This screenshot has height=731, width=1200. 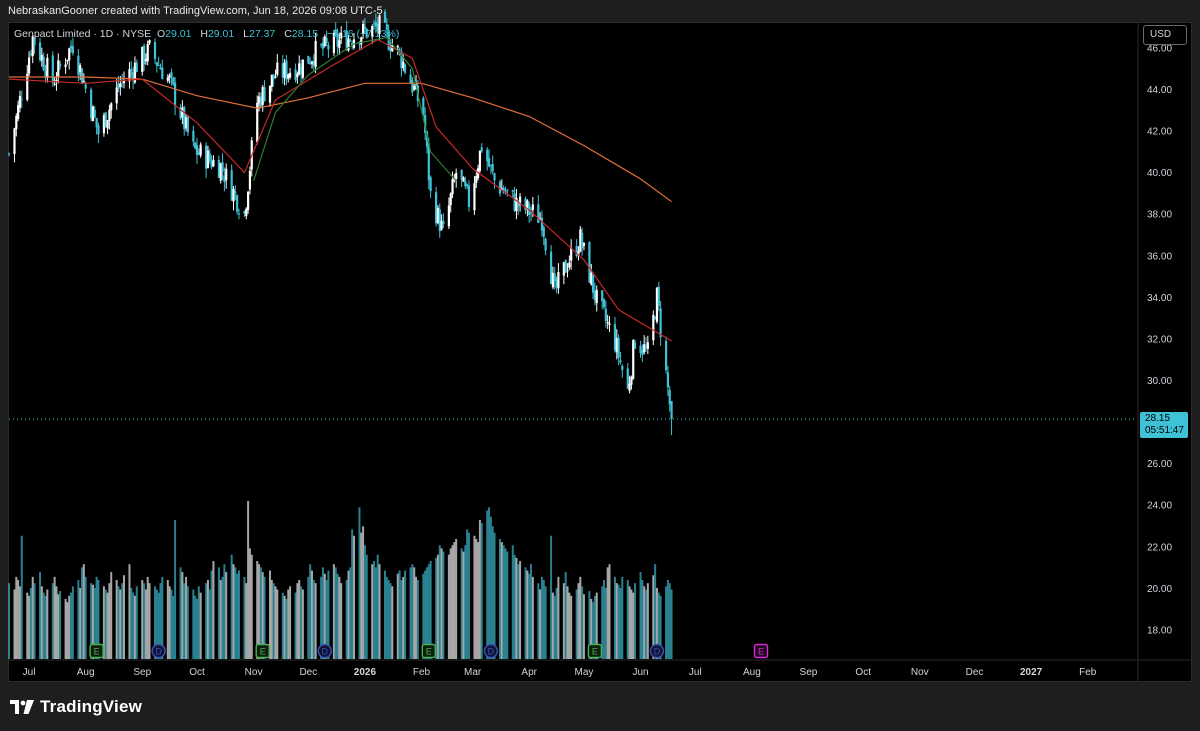 What do you see at coordinates (761, 651) in the screenshot?
I see `future-earnings-marker-icon` at bounding box center [761, 651].